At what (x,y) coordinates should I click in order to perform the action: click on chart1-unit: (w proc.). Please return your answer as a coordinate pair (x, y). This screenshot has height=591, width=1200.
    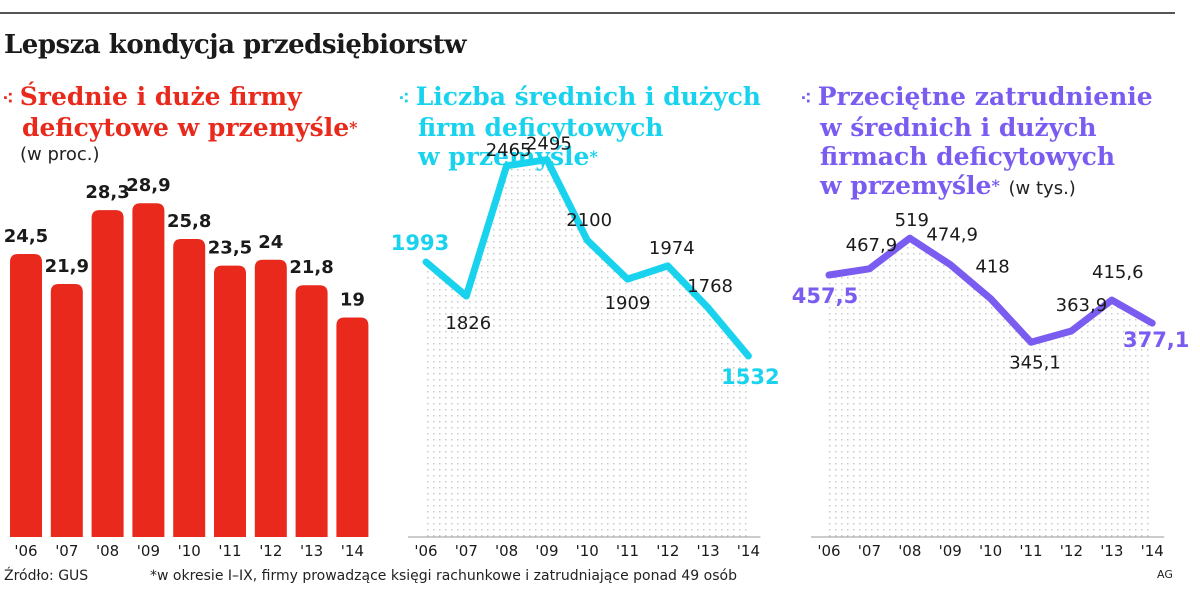
    Looking at the image, I should click on (60, 154).